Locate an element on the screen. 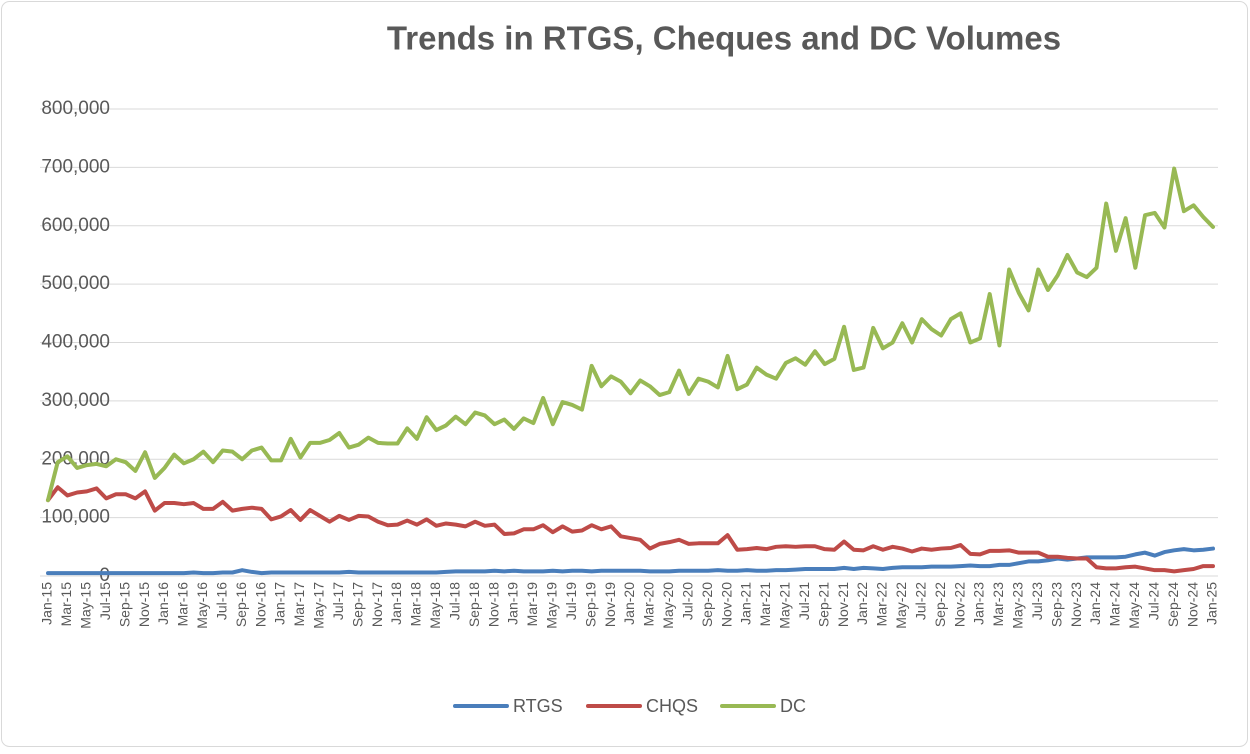 The height and width of the screenshot is (754, 1250). chart-title: Trends in RTGS, Cheques and DC Volumes is located at coordinates (724, 38).